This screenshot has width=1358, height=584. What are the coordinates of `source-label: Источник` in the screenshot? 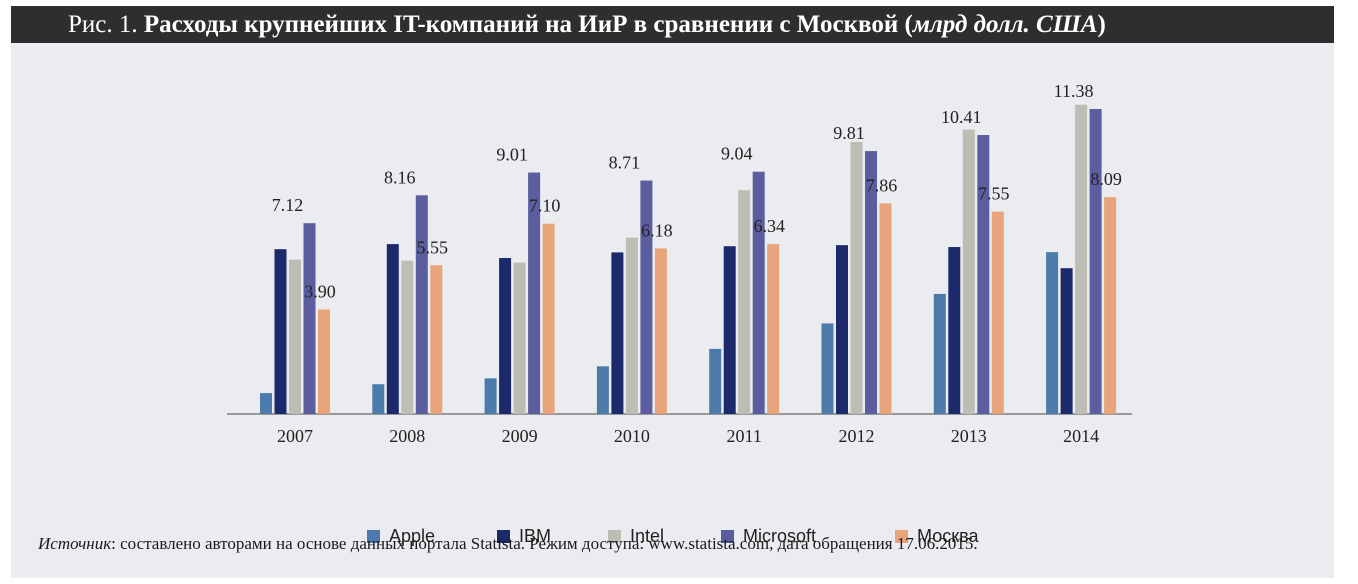 It's located at (75, 543).